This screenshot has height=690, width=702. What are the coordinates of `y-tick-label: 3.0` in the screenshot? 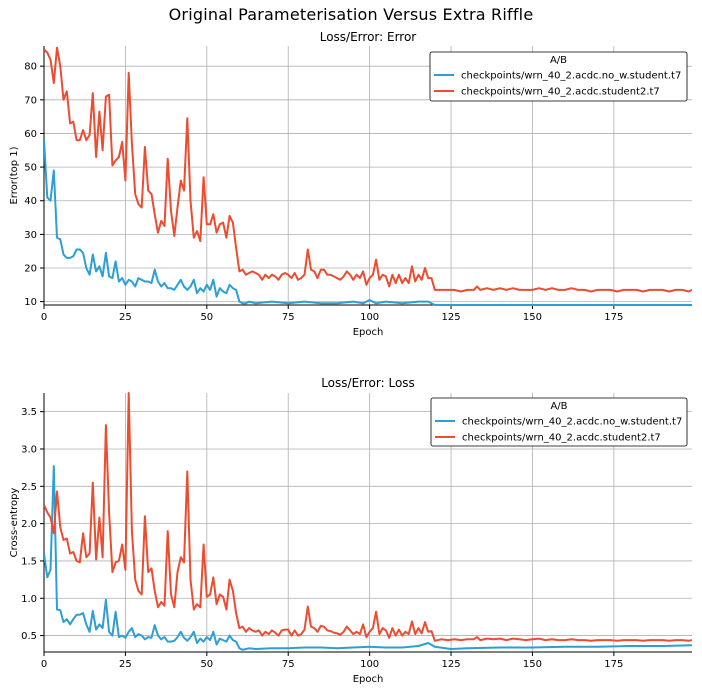 It's located at (29, 449).